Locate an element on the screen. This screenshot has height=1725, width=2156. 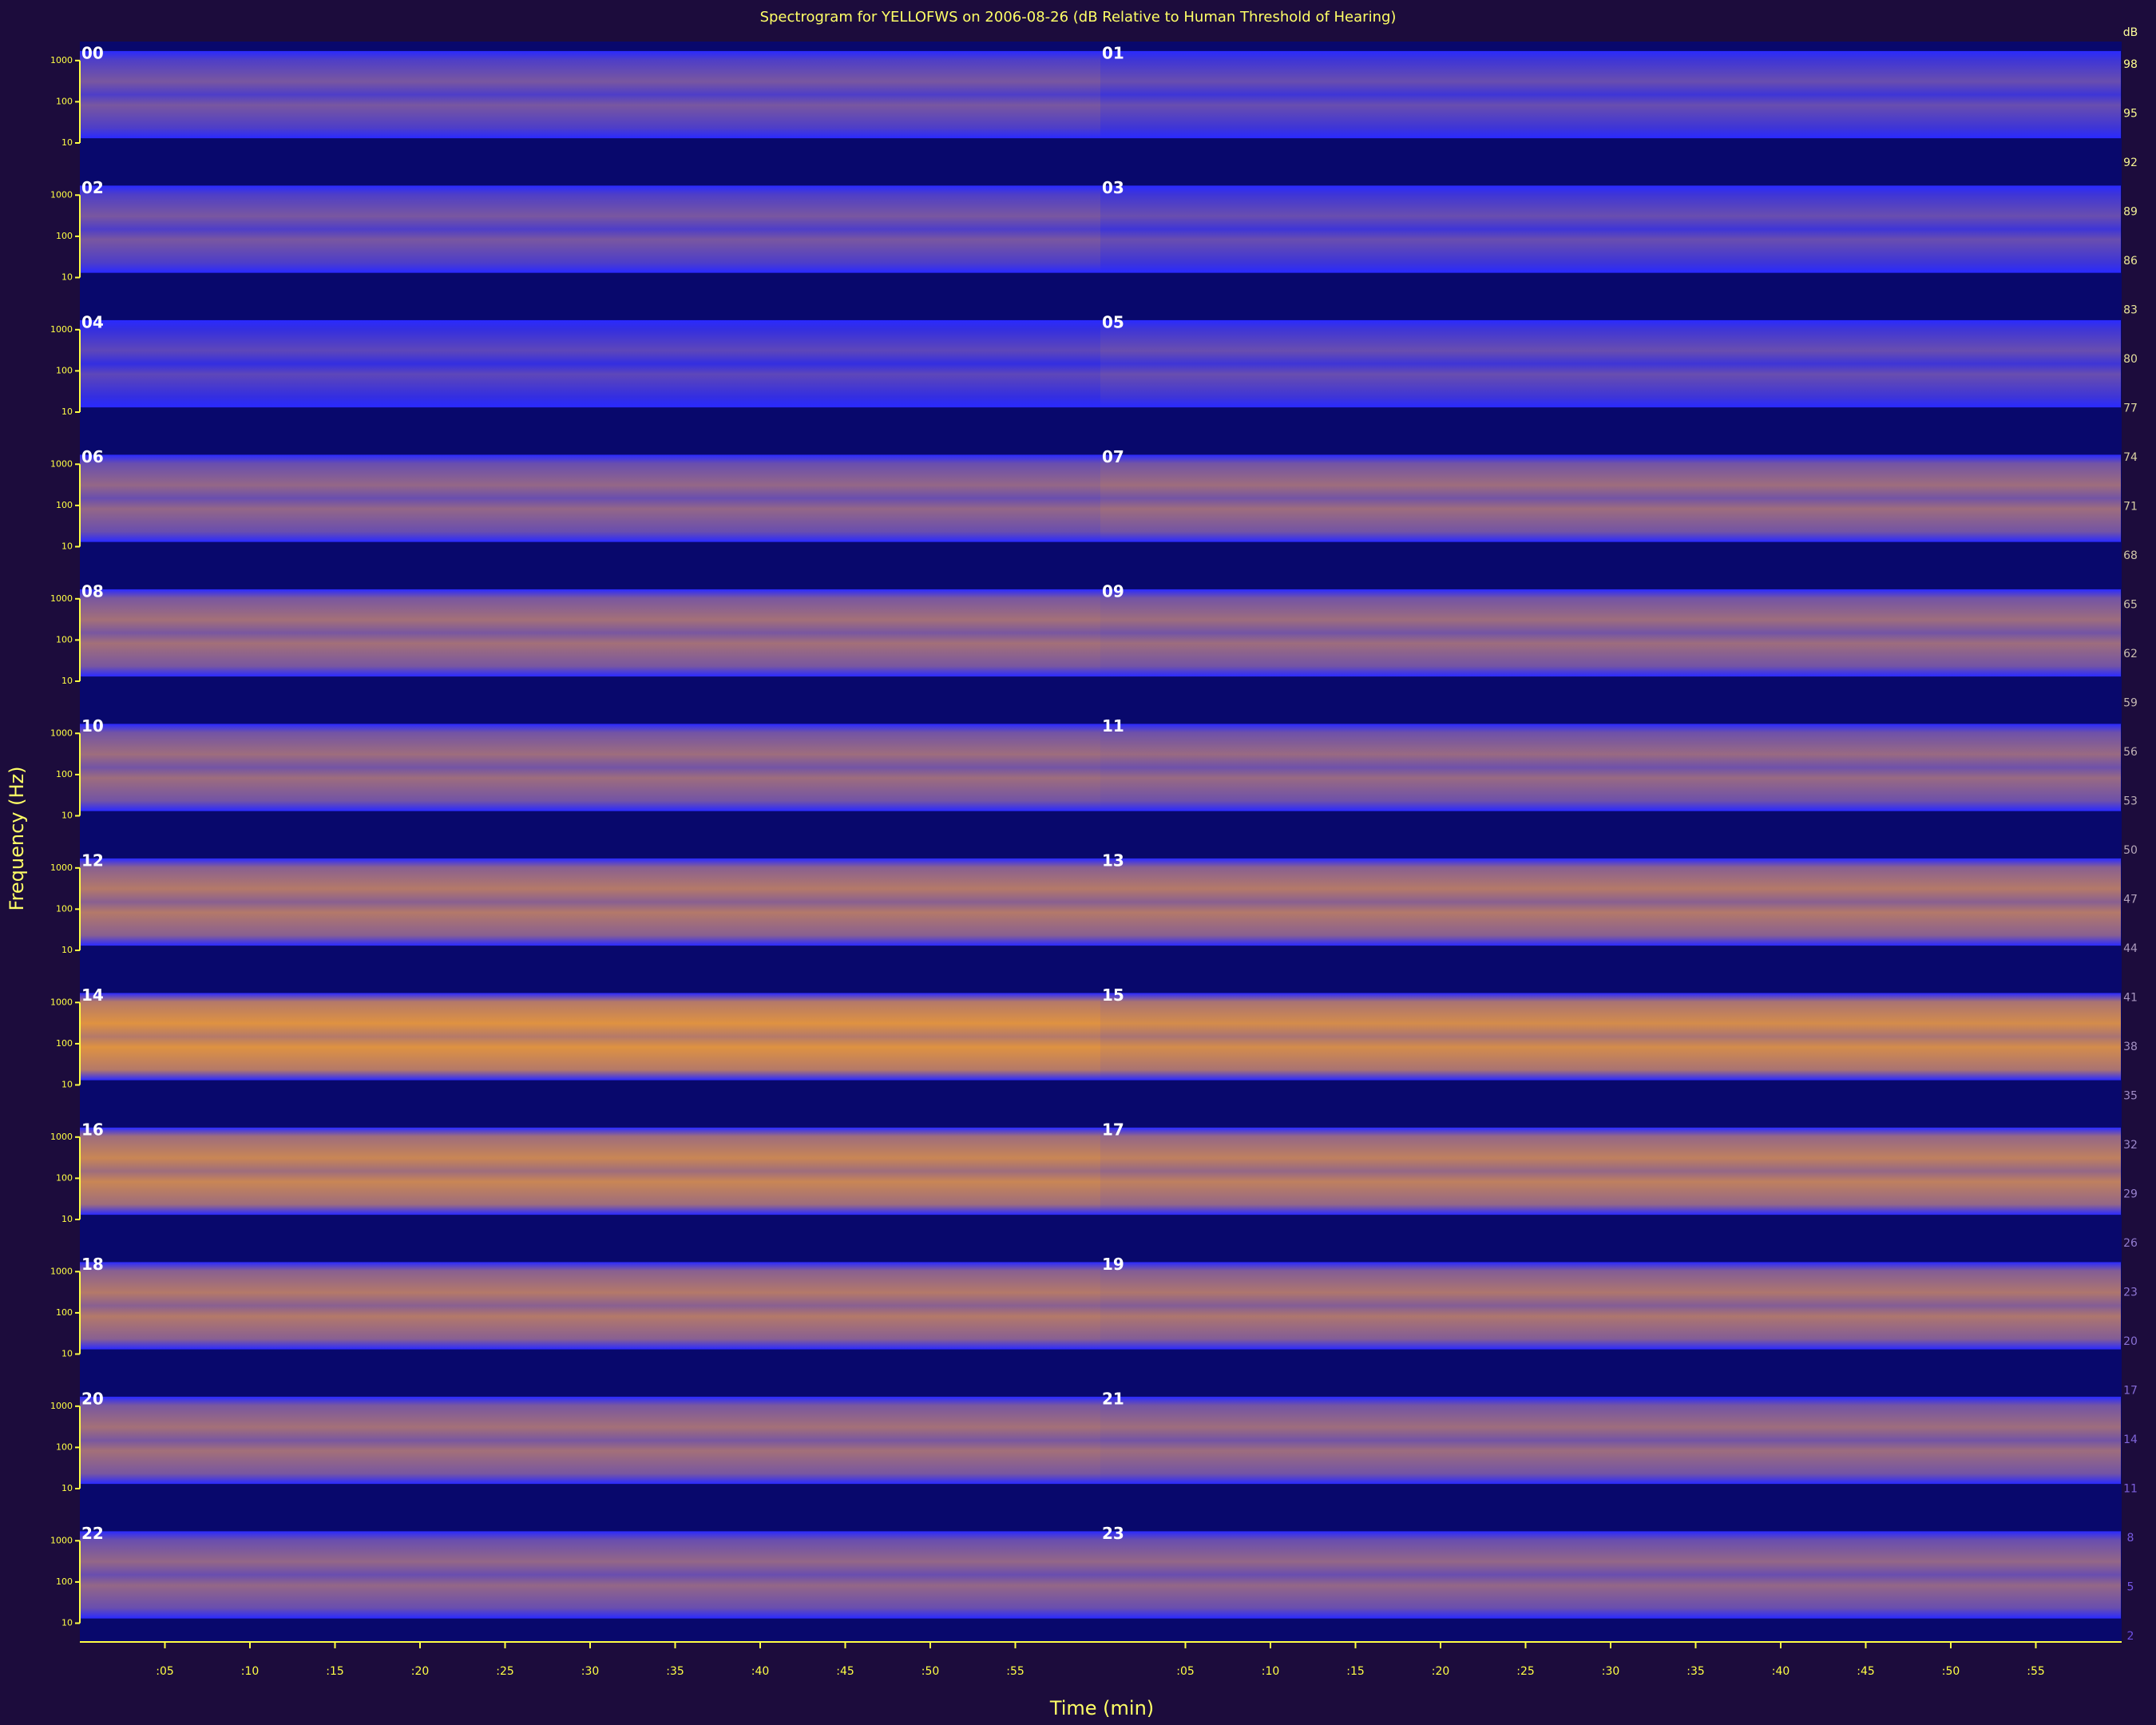
hour-label: 09 is located at coordinates (1113, 591).